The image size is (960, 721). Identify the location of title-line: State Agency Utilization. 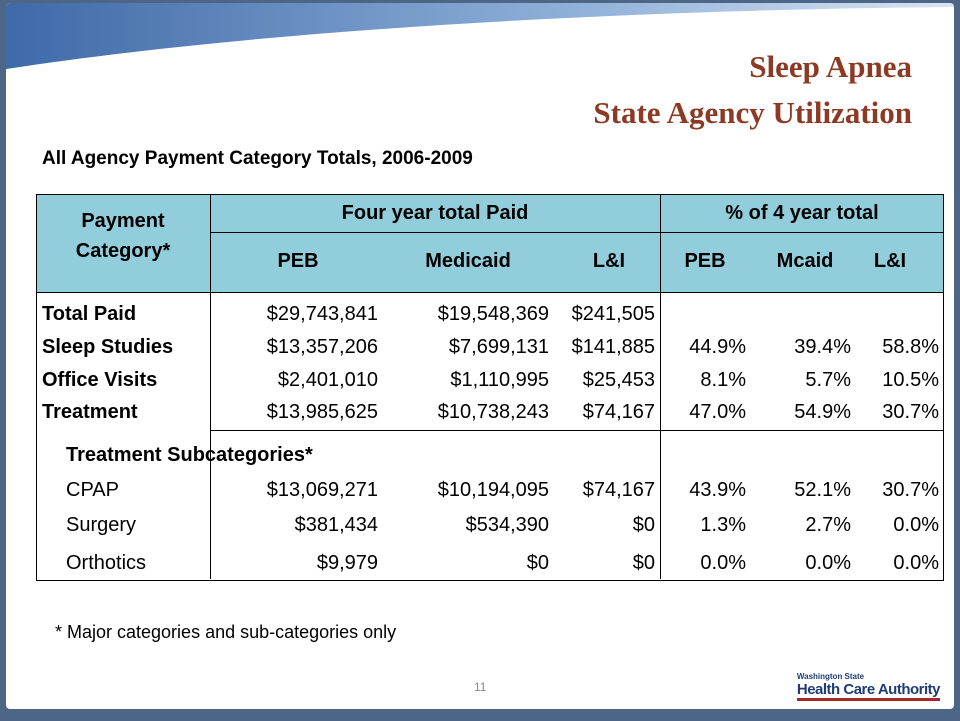
(752, 112).